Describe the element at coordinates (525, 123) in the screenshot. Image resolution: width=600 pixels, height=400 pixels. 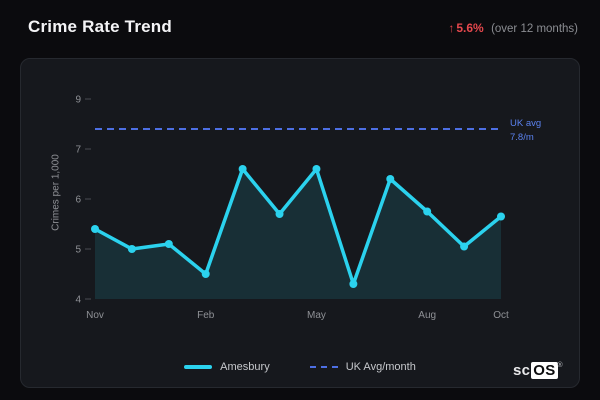
I see `svg-text: UK avg` at that location.